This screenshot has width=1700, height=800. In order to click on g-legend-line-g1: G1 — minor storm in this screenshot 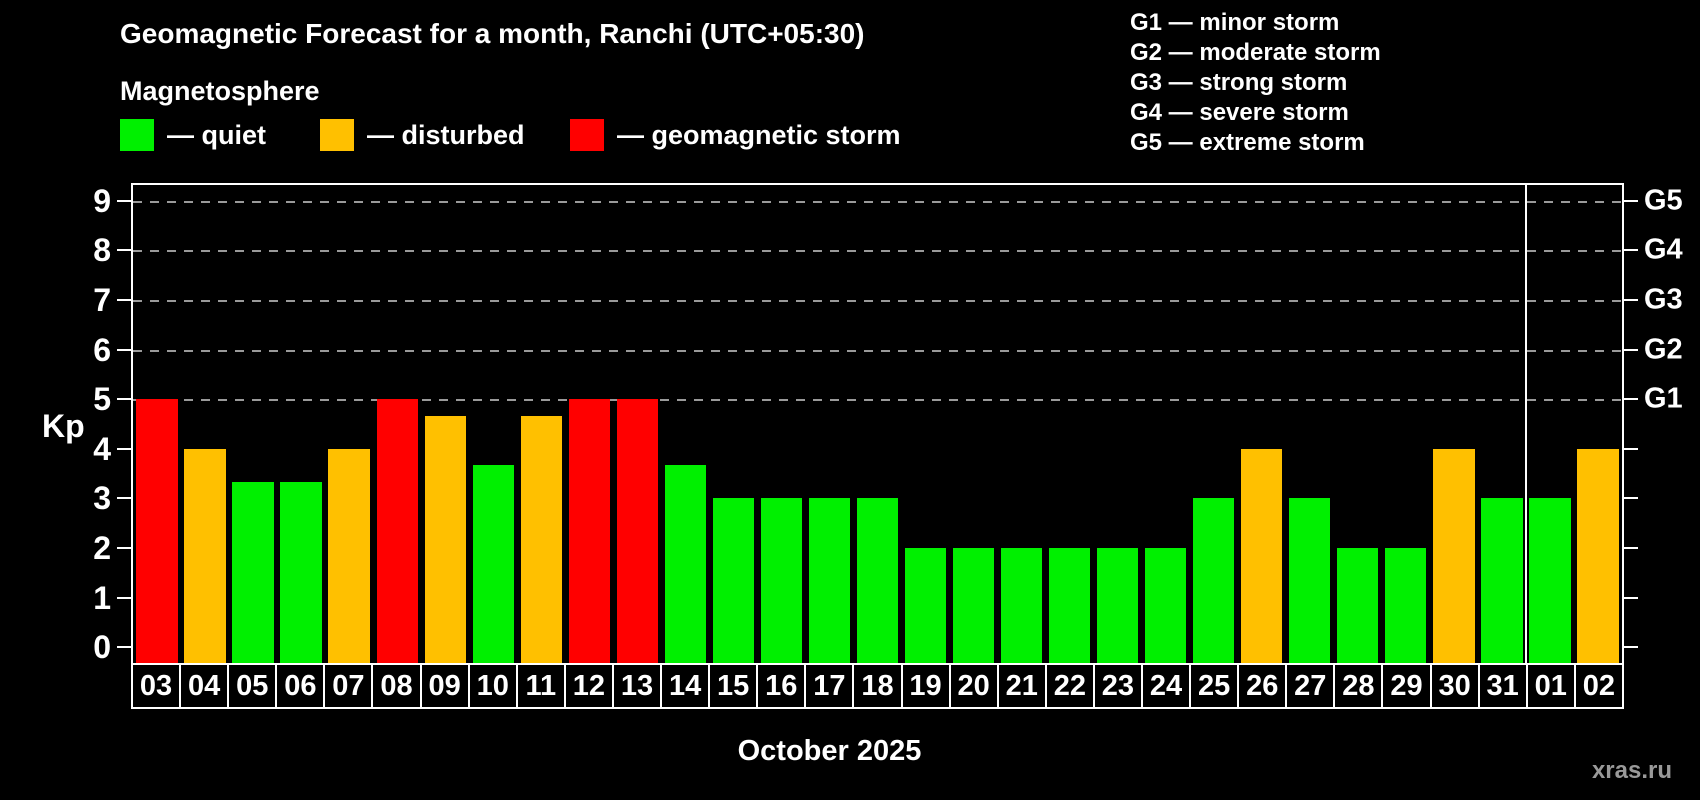, I will do `click(1235, 22)`.